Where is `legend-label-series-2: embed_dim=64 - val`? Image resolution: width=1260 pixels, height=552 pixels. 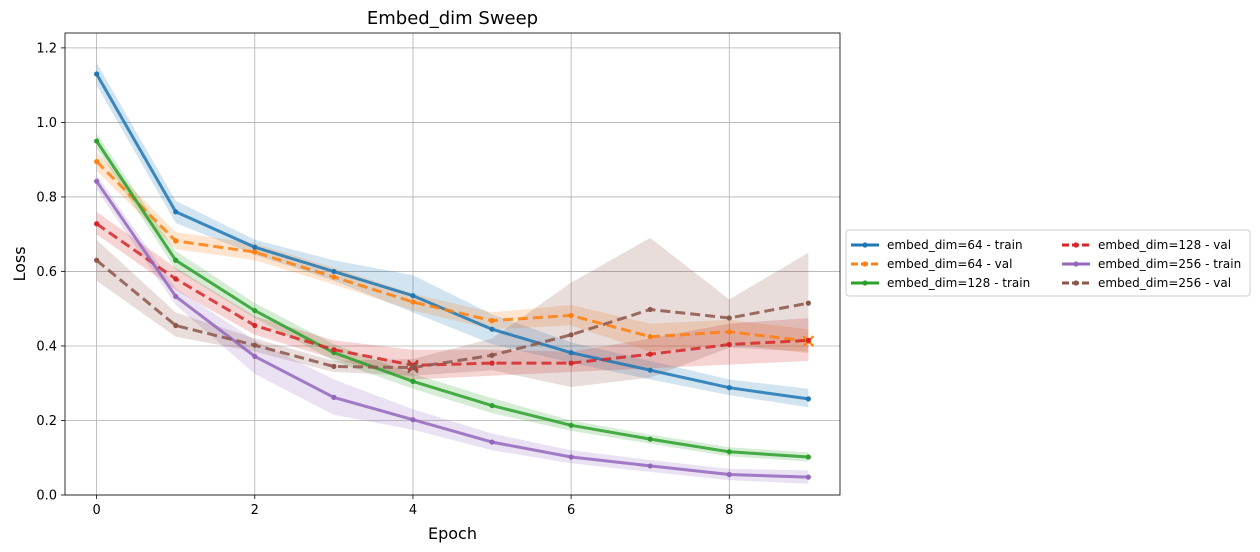 legend-label-series-2: embed_dim=64 - val is located at coordinates (949, 264).